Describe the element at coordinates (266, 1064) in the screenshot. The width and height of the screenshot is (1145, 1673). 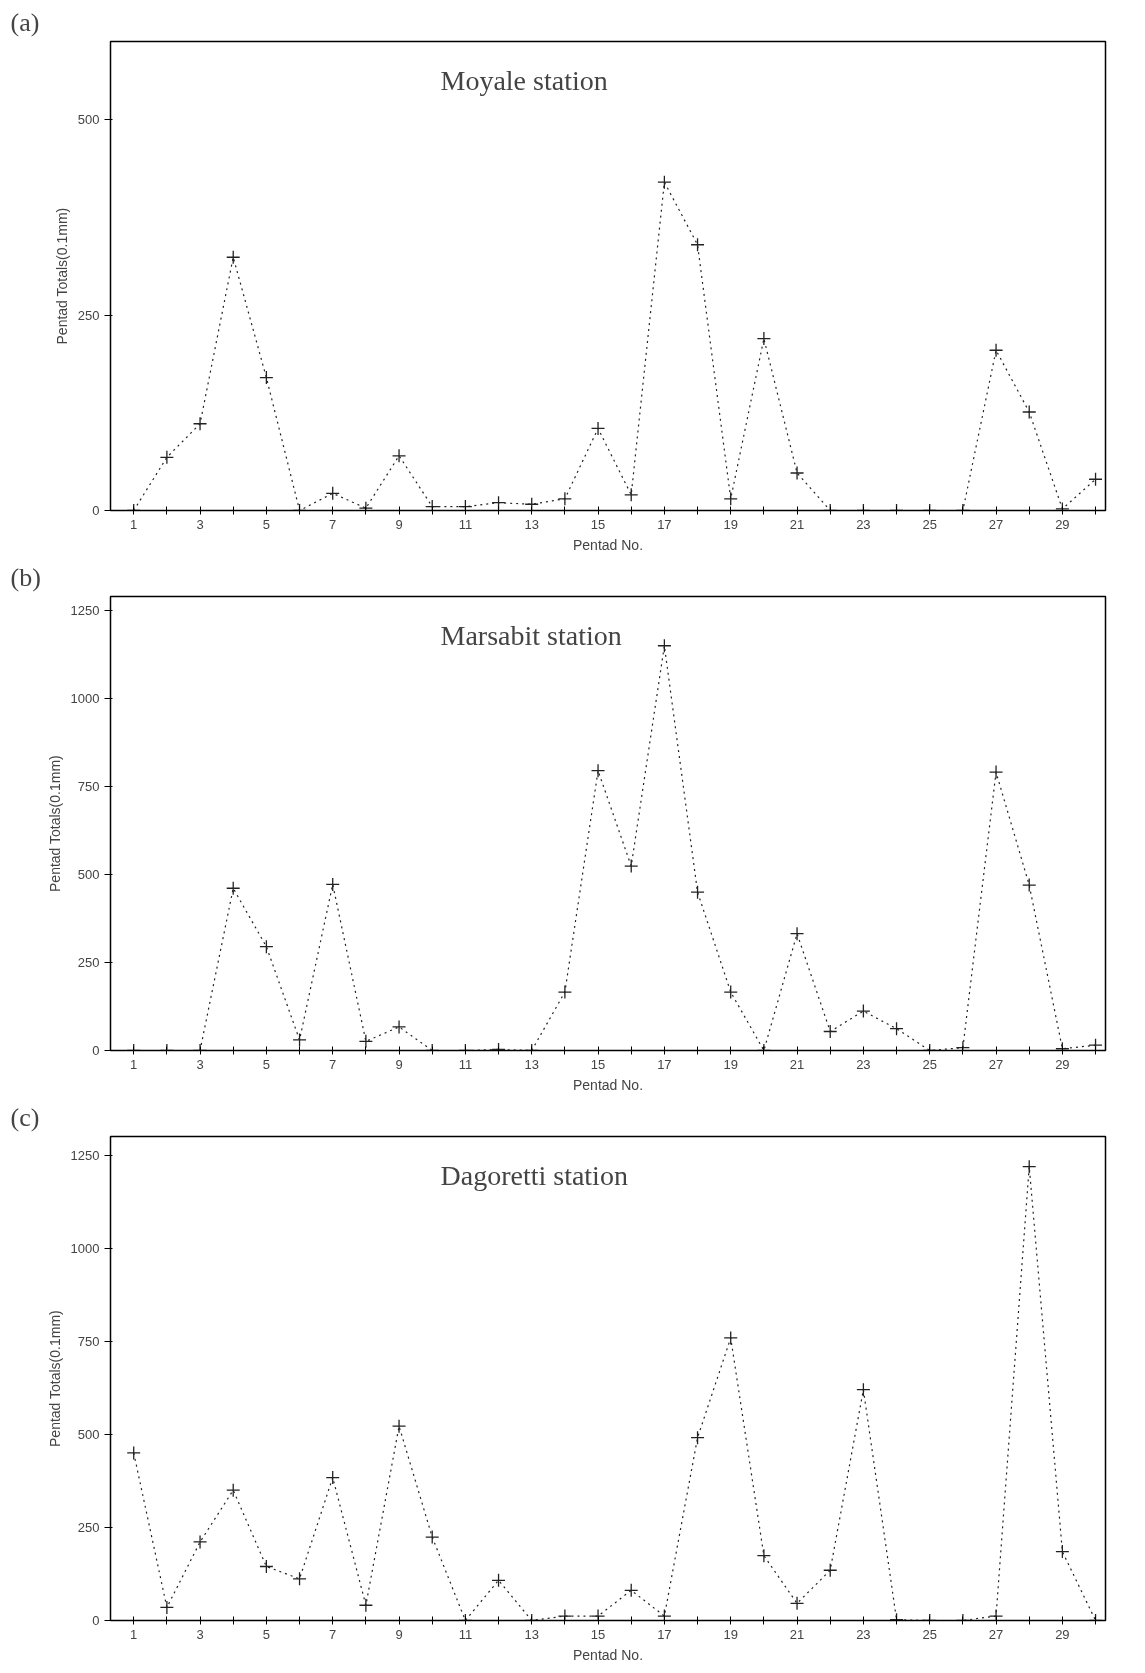
I see `x-tick-label: 5` at that location.